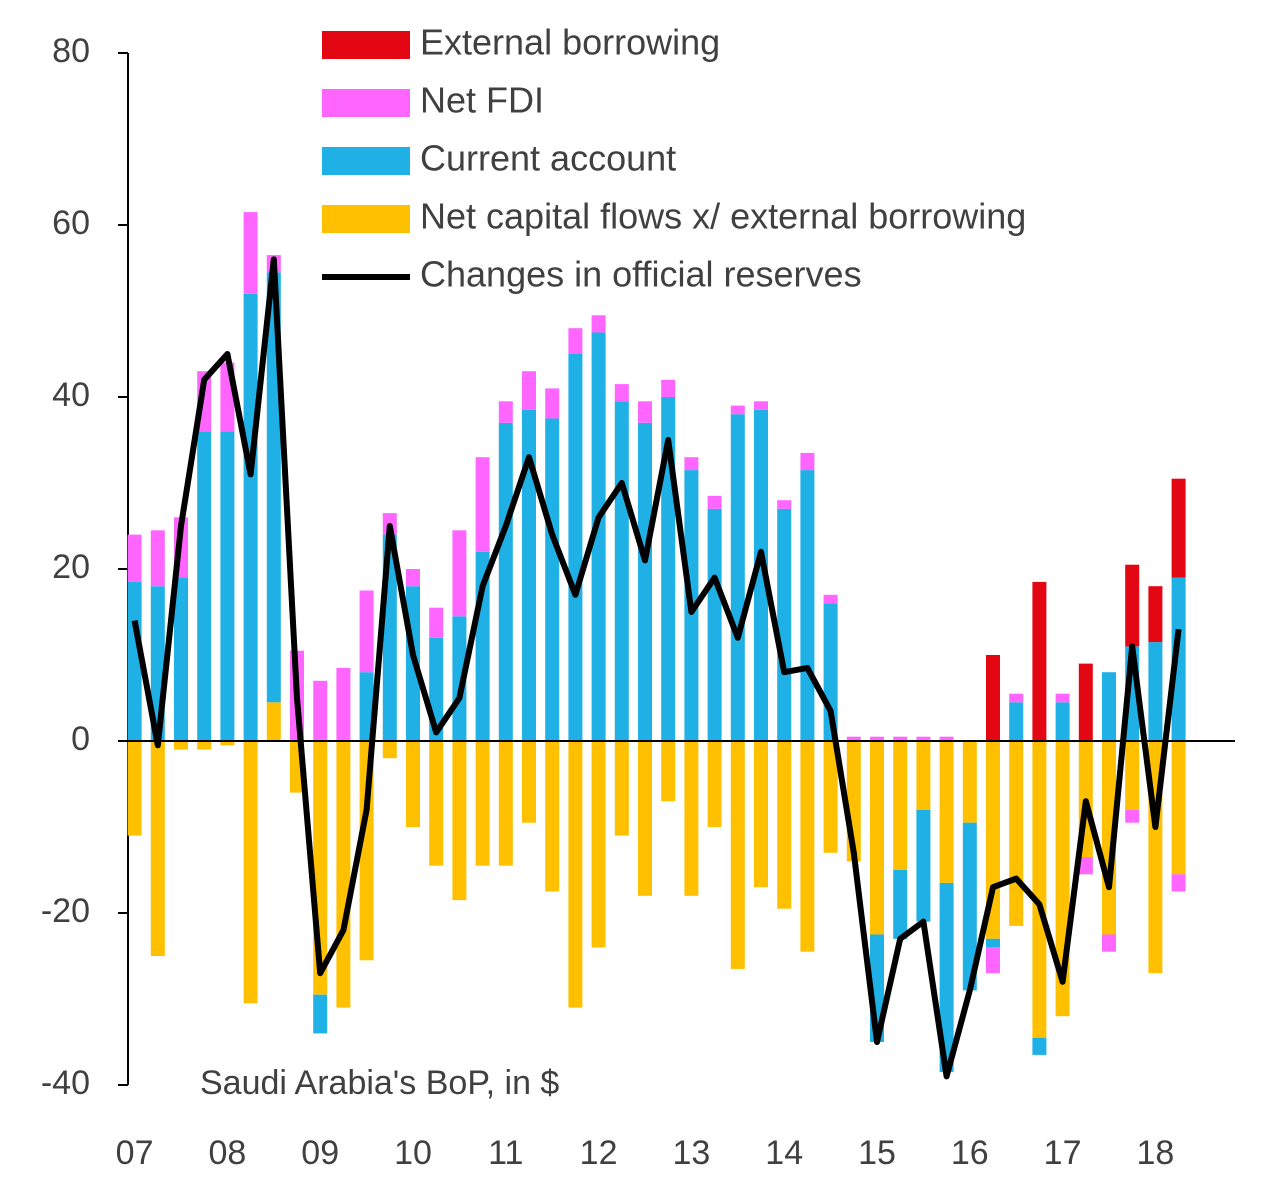 This screenshot has width=1280, height=1200. I want to click on y-tick-label: -40, so click(65, 1083).